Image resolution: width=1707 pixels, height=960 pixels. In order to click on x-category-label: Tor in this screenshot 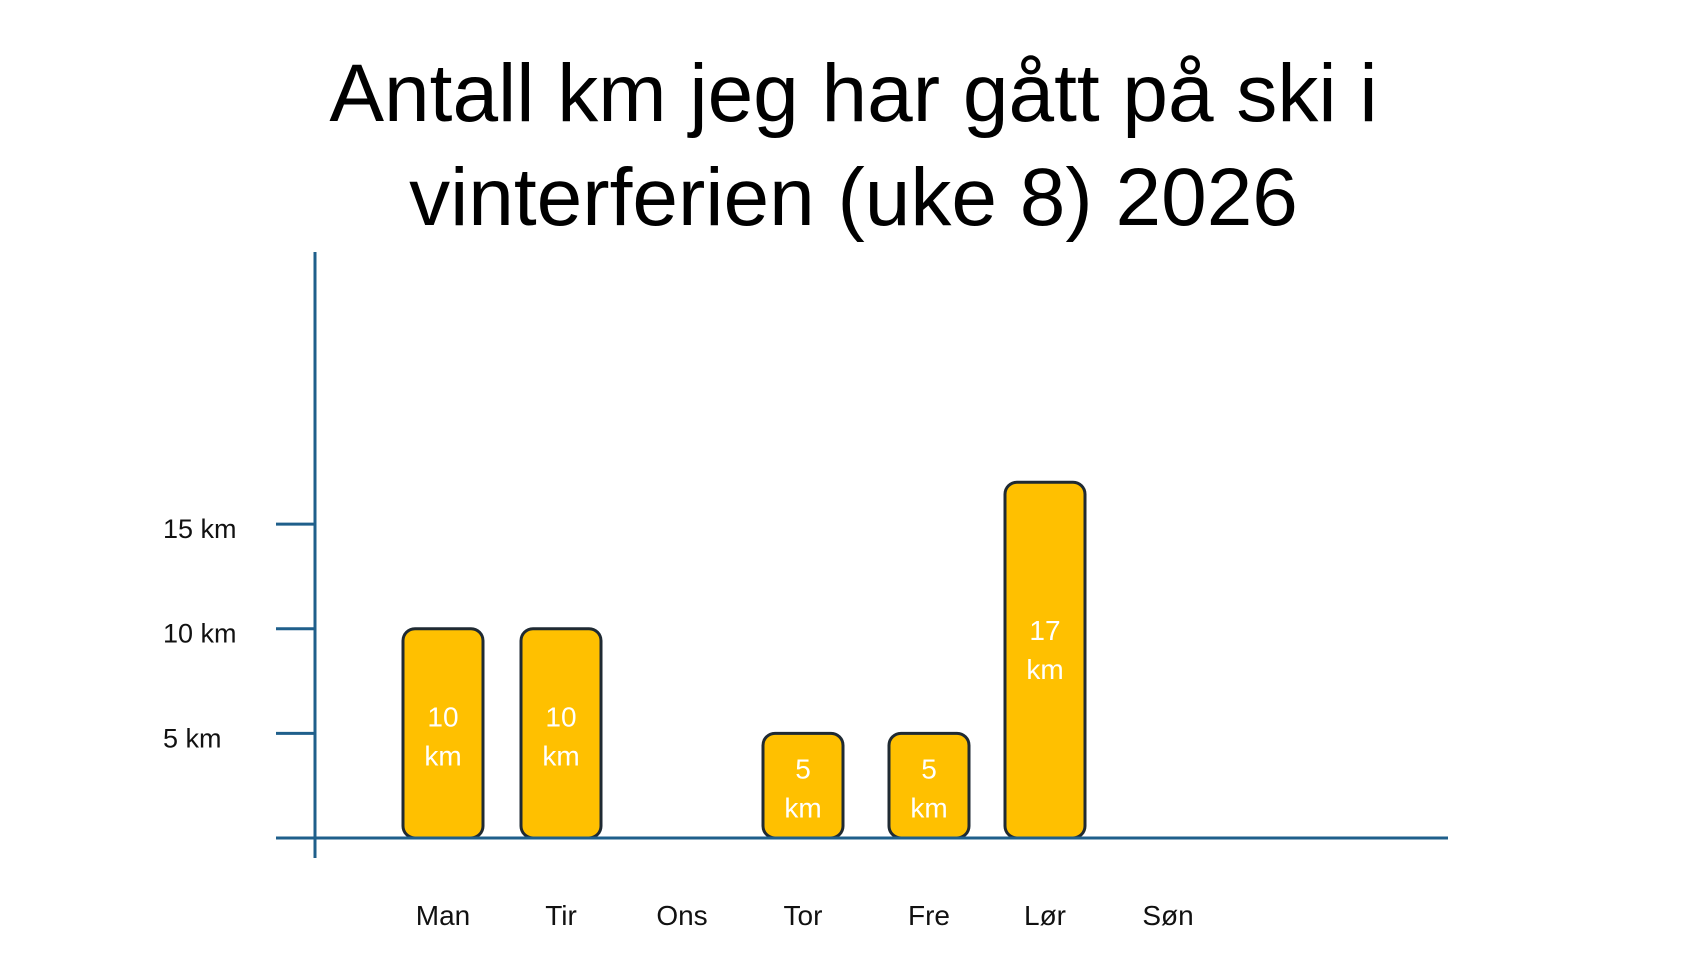, I will do `click(803, 915)`.